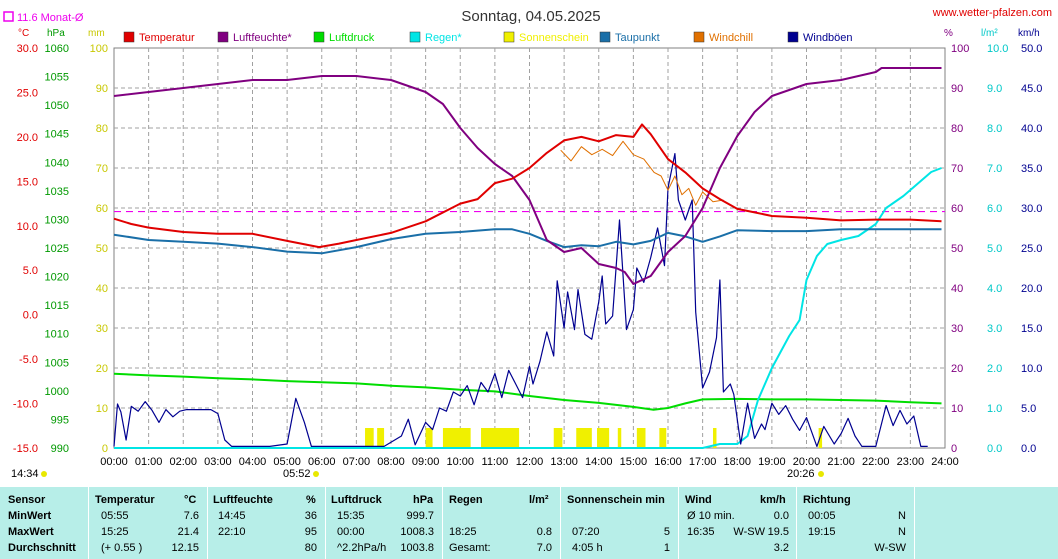  Describe the element at coordinates (902, 516) in the screenshot. I see `stats-dir-val: N` at that location.